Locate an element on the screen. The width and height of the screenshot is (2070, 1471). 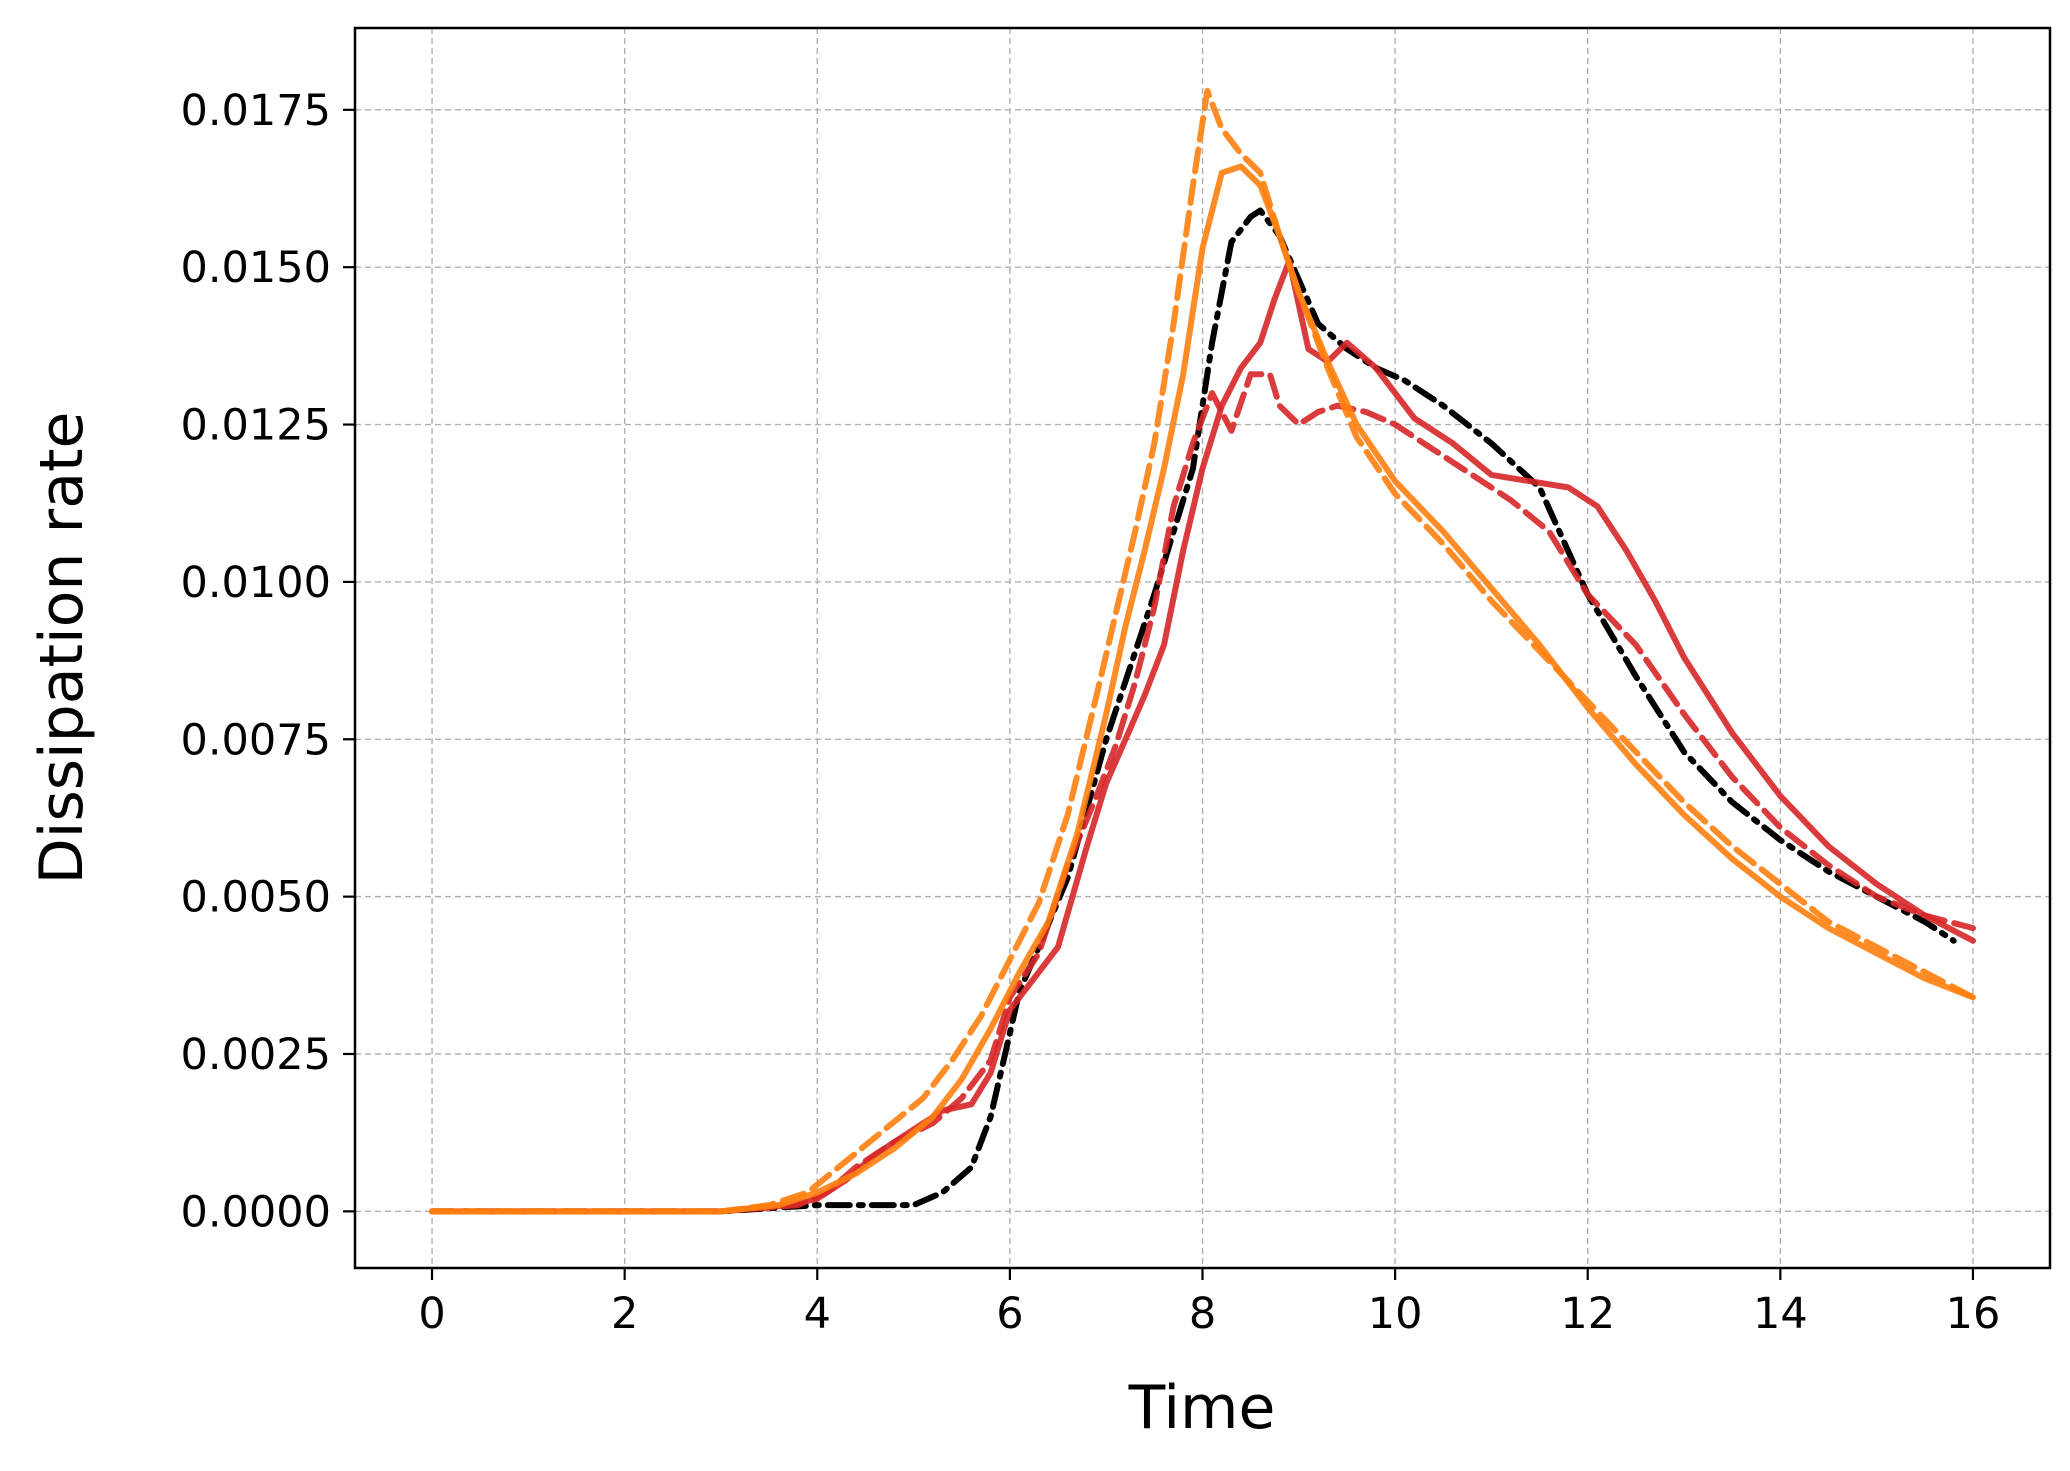
y-tick-label: 0.0050 is located at coordinates (256, 898).